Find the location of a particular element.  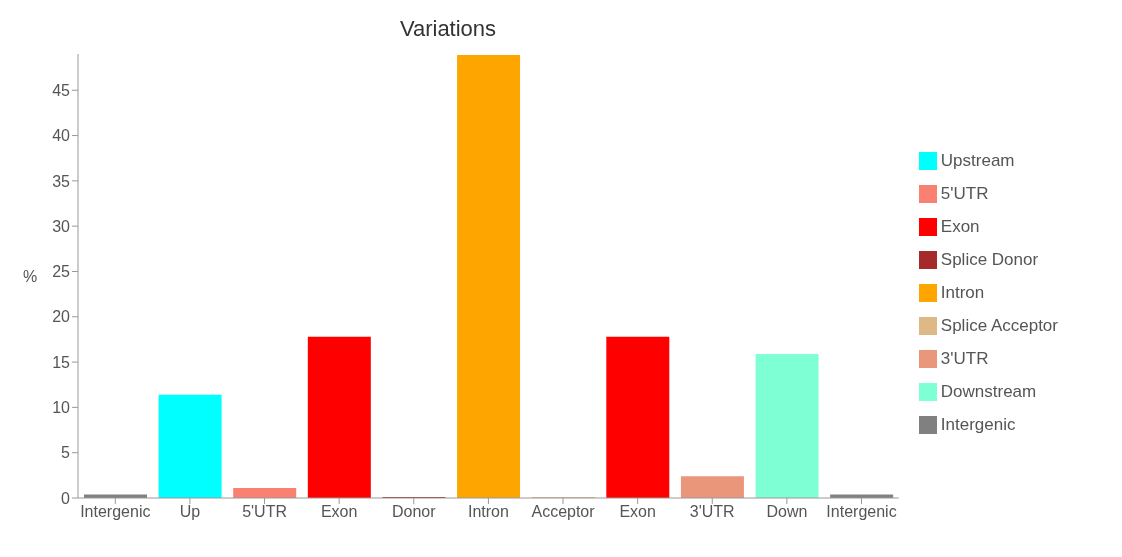

legend-label: Upstream is located at coordinates (977, 160).